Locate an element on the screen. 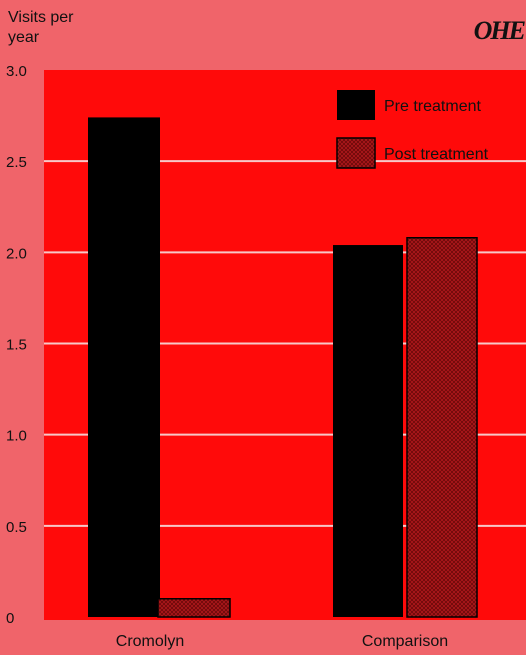  y-tick-label: 2.0 is located at coordinates (16, 253).